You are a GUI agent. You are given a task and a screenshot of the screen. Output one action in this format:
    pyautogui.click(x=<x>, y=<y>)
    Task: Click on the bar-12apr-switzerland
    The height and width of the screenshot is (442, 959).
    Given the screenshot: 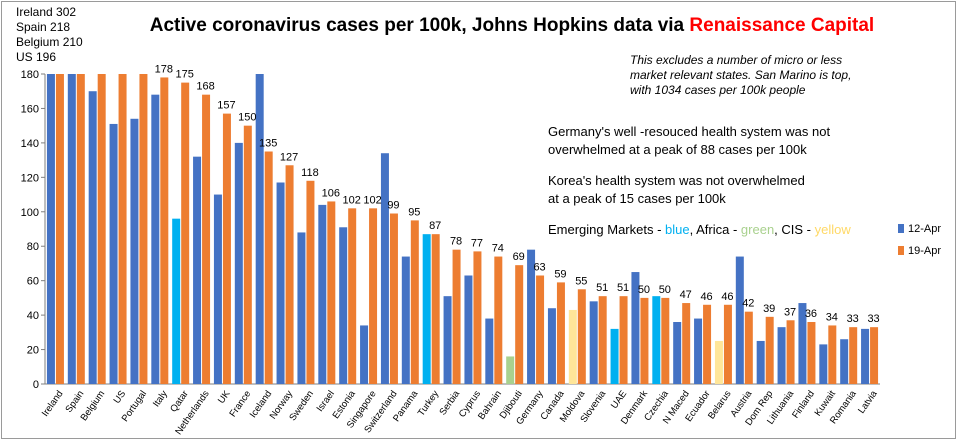 What is the action you would take?
    pyautogui.click(x=384, y=268)
    